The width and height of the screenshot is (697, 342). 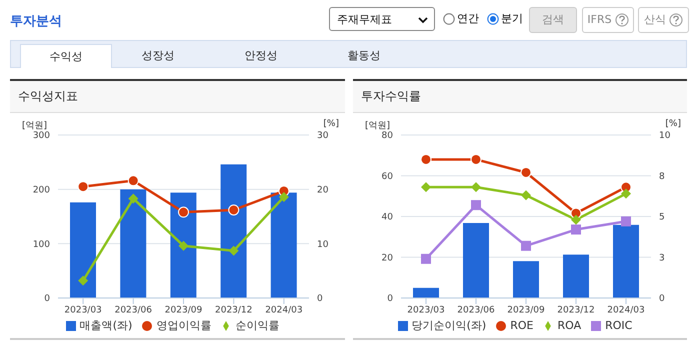 What do you see at coordinates (323, 191) in the screenshot?
I see `y2-tick-label: 20` at bounding box center [323, 191].